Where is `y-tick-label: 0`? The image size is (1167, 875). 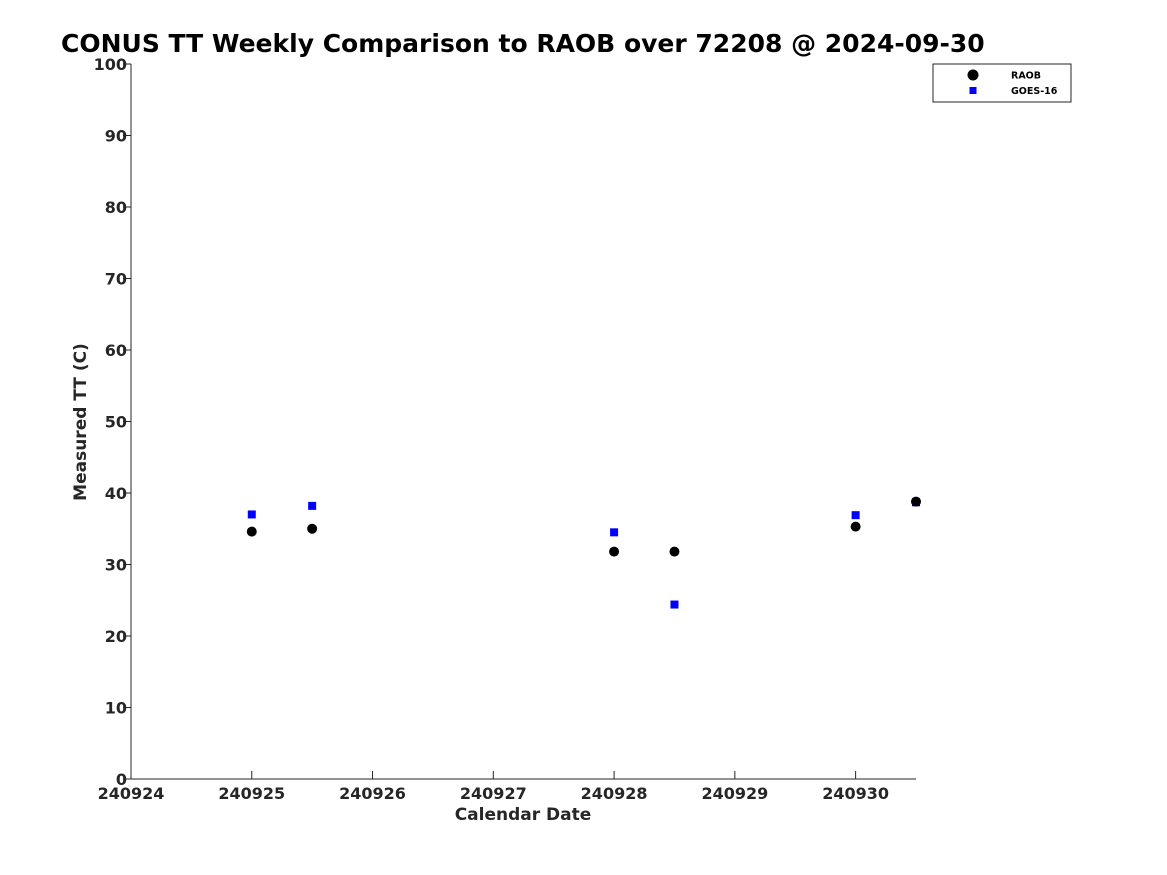
y-tick-label: 0 is located at coordinates (121, 779).